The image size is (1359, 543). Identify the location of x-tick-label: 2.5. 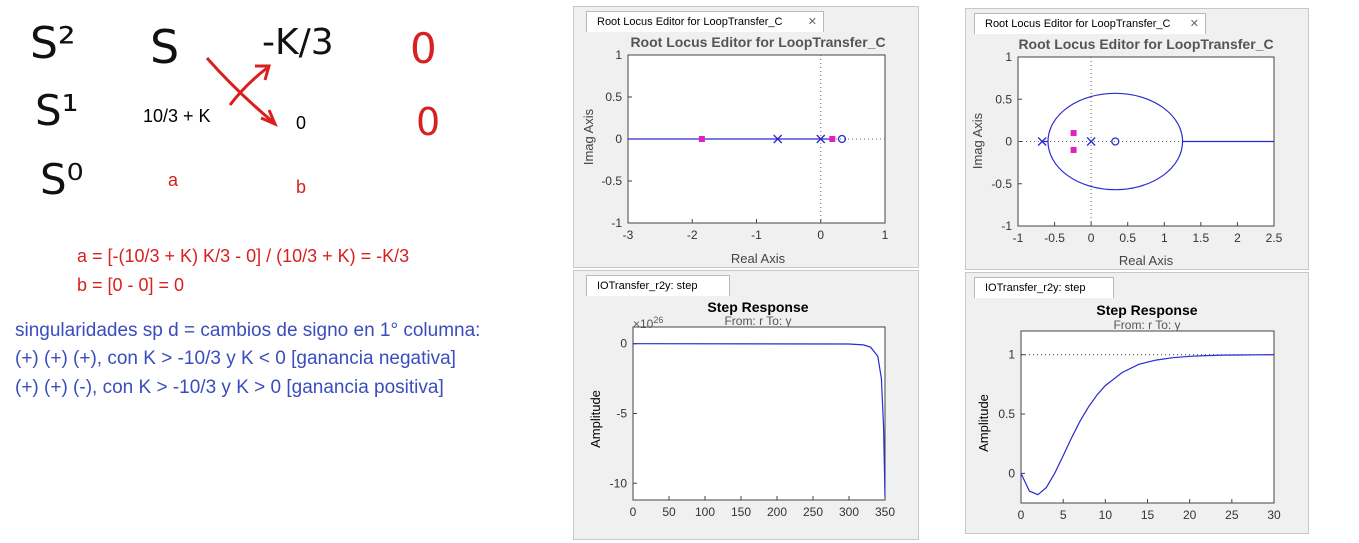
(1274, 238).